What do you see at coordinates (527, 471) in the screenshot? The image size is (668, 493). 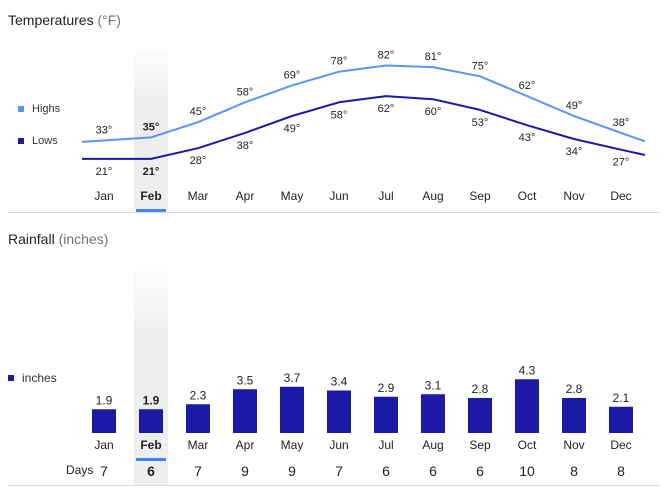 I see `rainy-days-value: 10` at bounding box center [527, 471].